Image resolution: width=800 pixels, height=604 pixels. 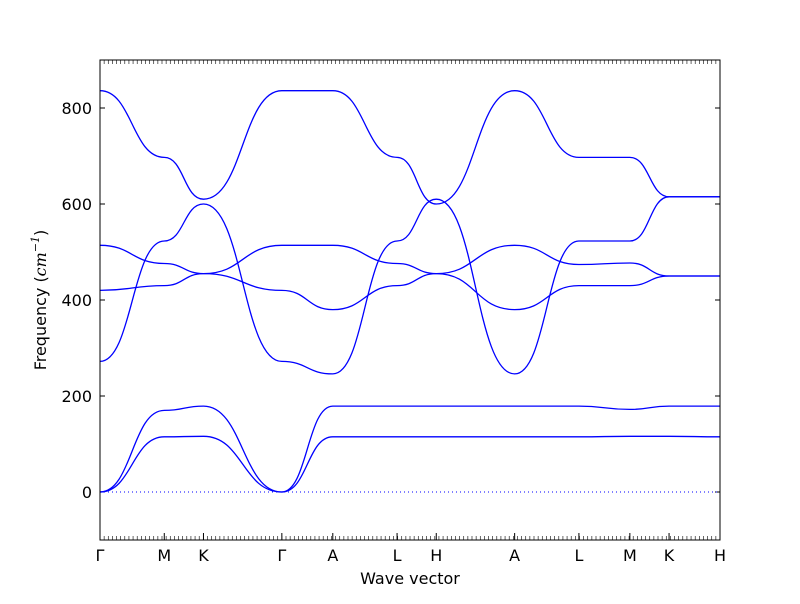 I want to click on x-axis-label: Wave vector, so click(x=410, y=578).